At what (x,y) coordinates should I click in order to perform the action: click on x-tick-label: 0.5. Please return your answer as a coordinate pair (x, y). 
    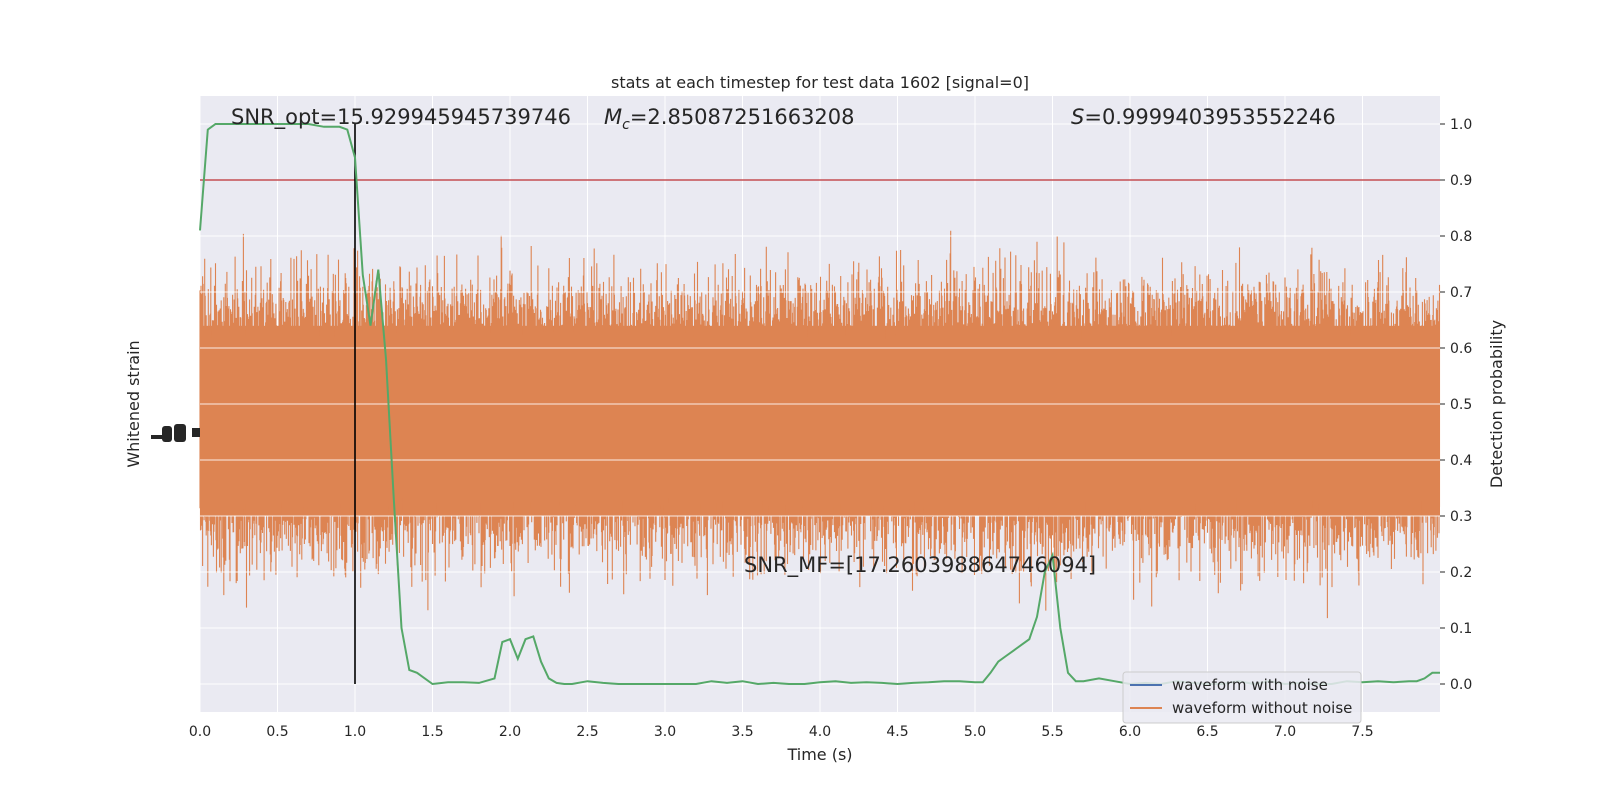
    Looking at the image, I should click on (277, 732).